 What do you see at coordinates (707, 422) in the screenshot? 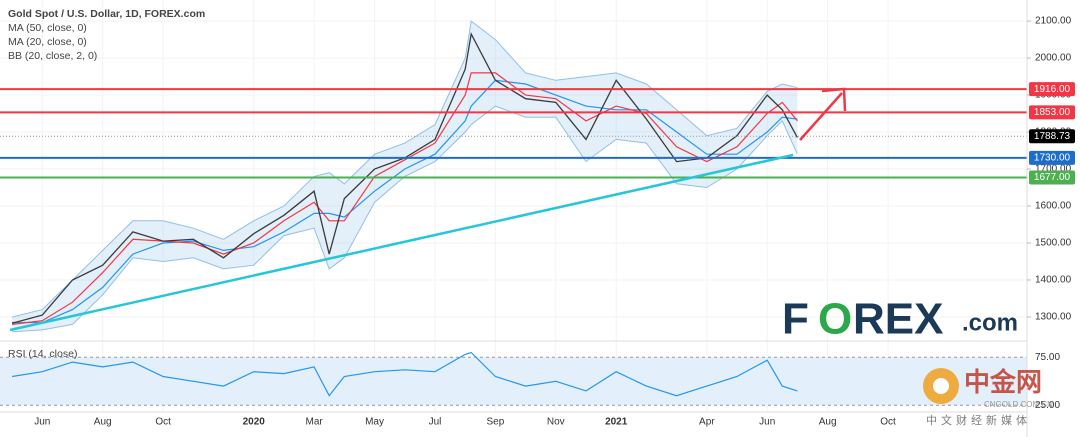
I see `x-tick-label: Apr` at bounding box center [707, 422].